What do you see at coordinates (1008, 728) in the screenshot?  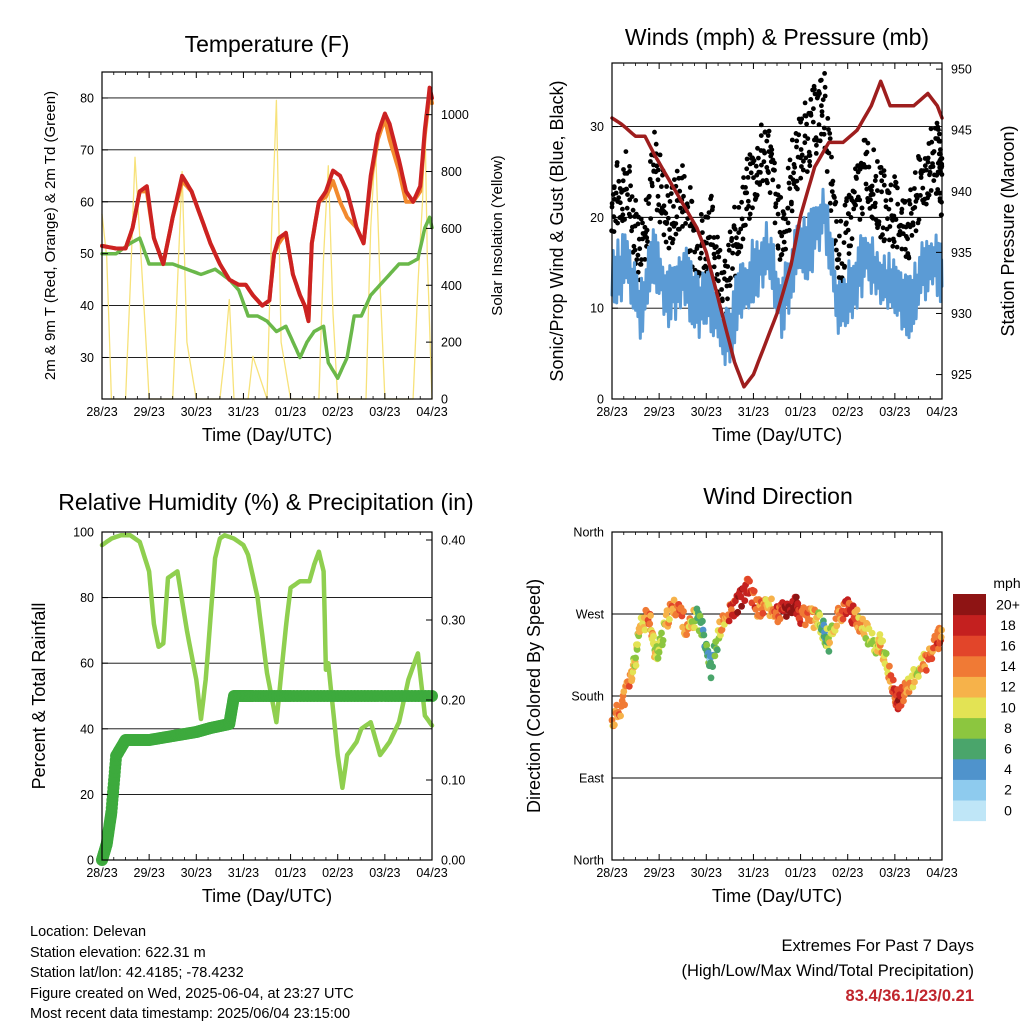 I see `colorbar-label: 8` at bounding box center [1008, 728].